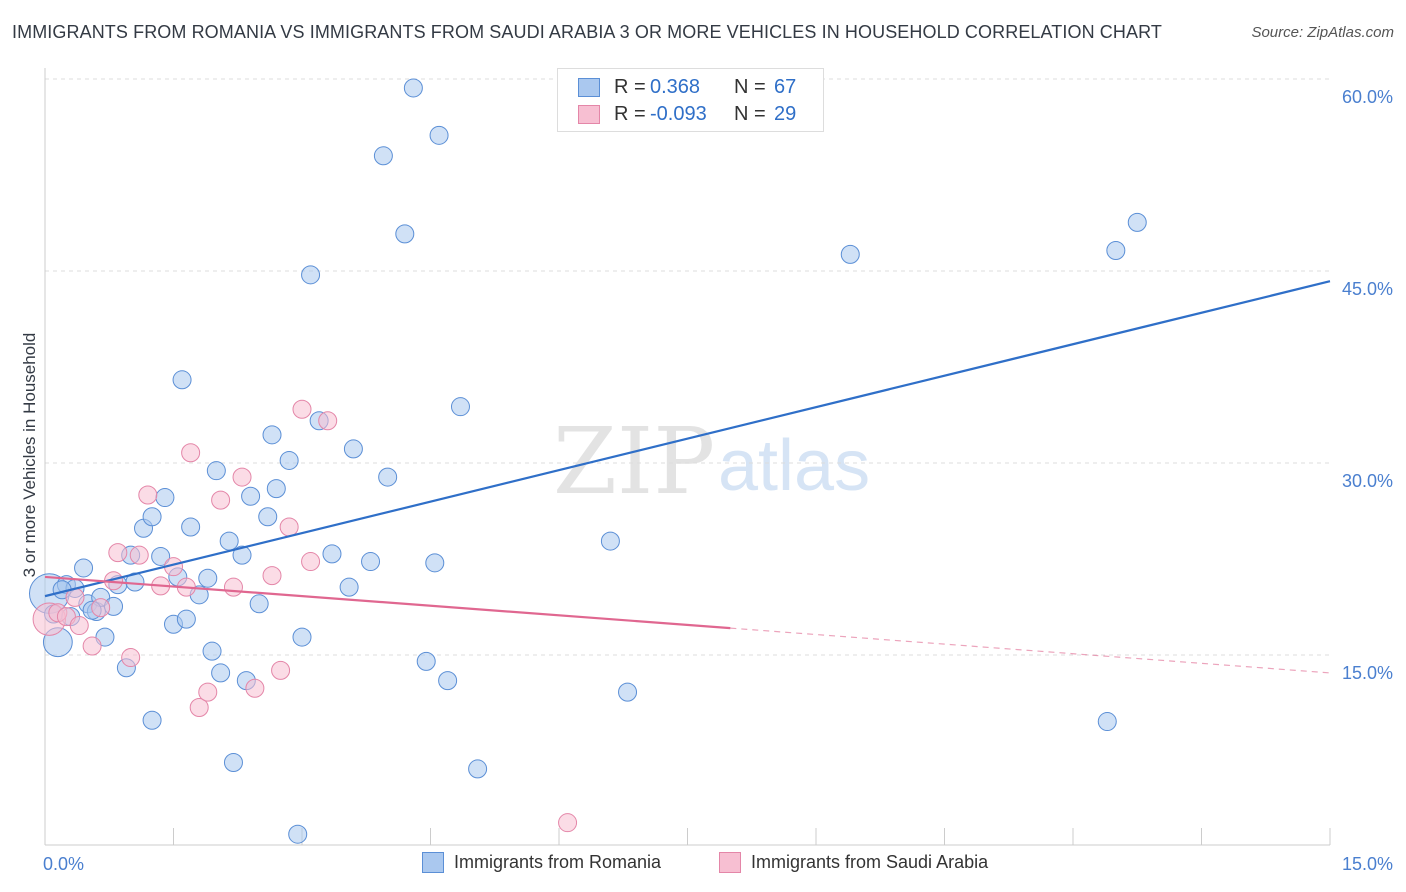 The image size is (1406, 892). I want to click on series-swatch-romania, so click(433, 862).